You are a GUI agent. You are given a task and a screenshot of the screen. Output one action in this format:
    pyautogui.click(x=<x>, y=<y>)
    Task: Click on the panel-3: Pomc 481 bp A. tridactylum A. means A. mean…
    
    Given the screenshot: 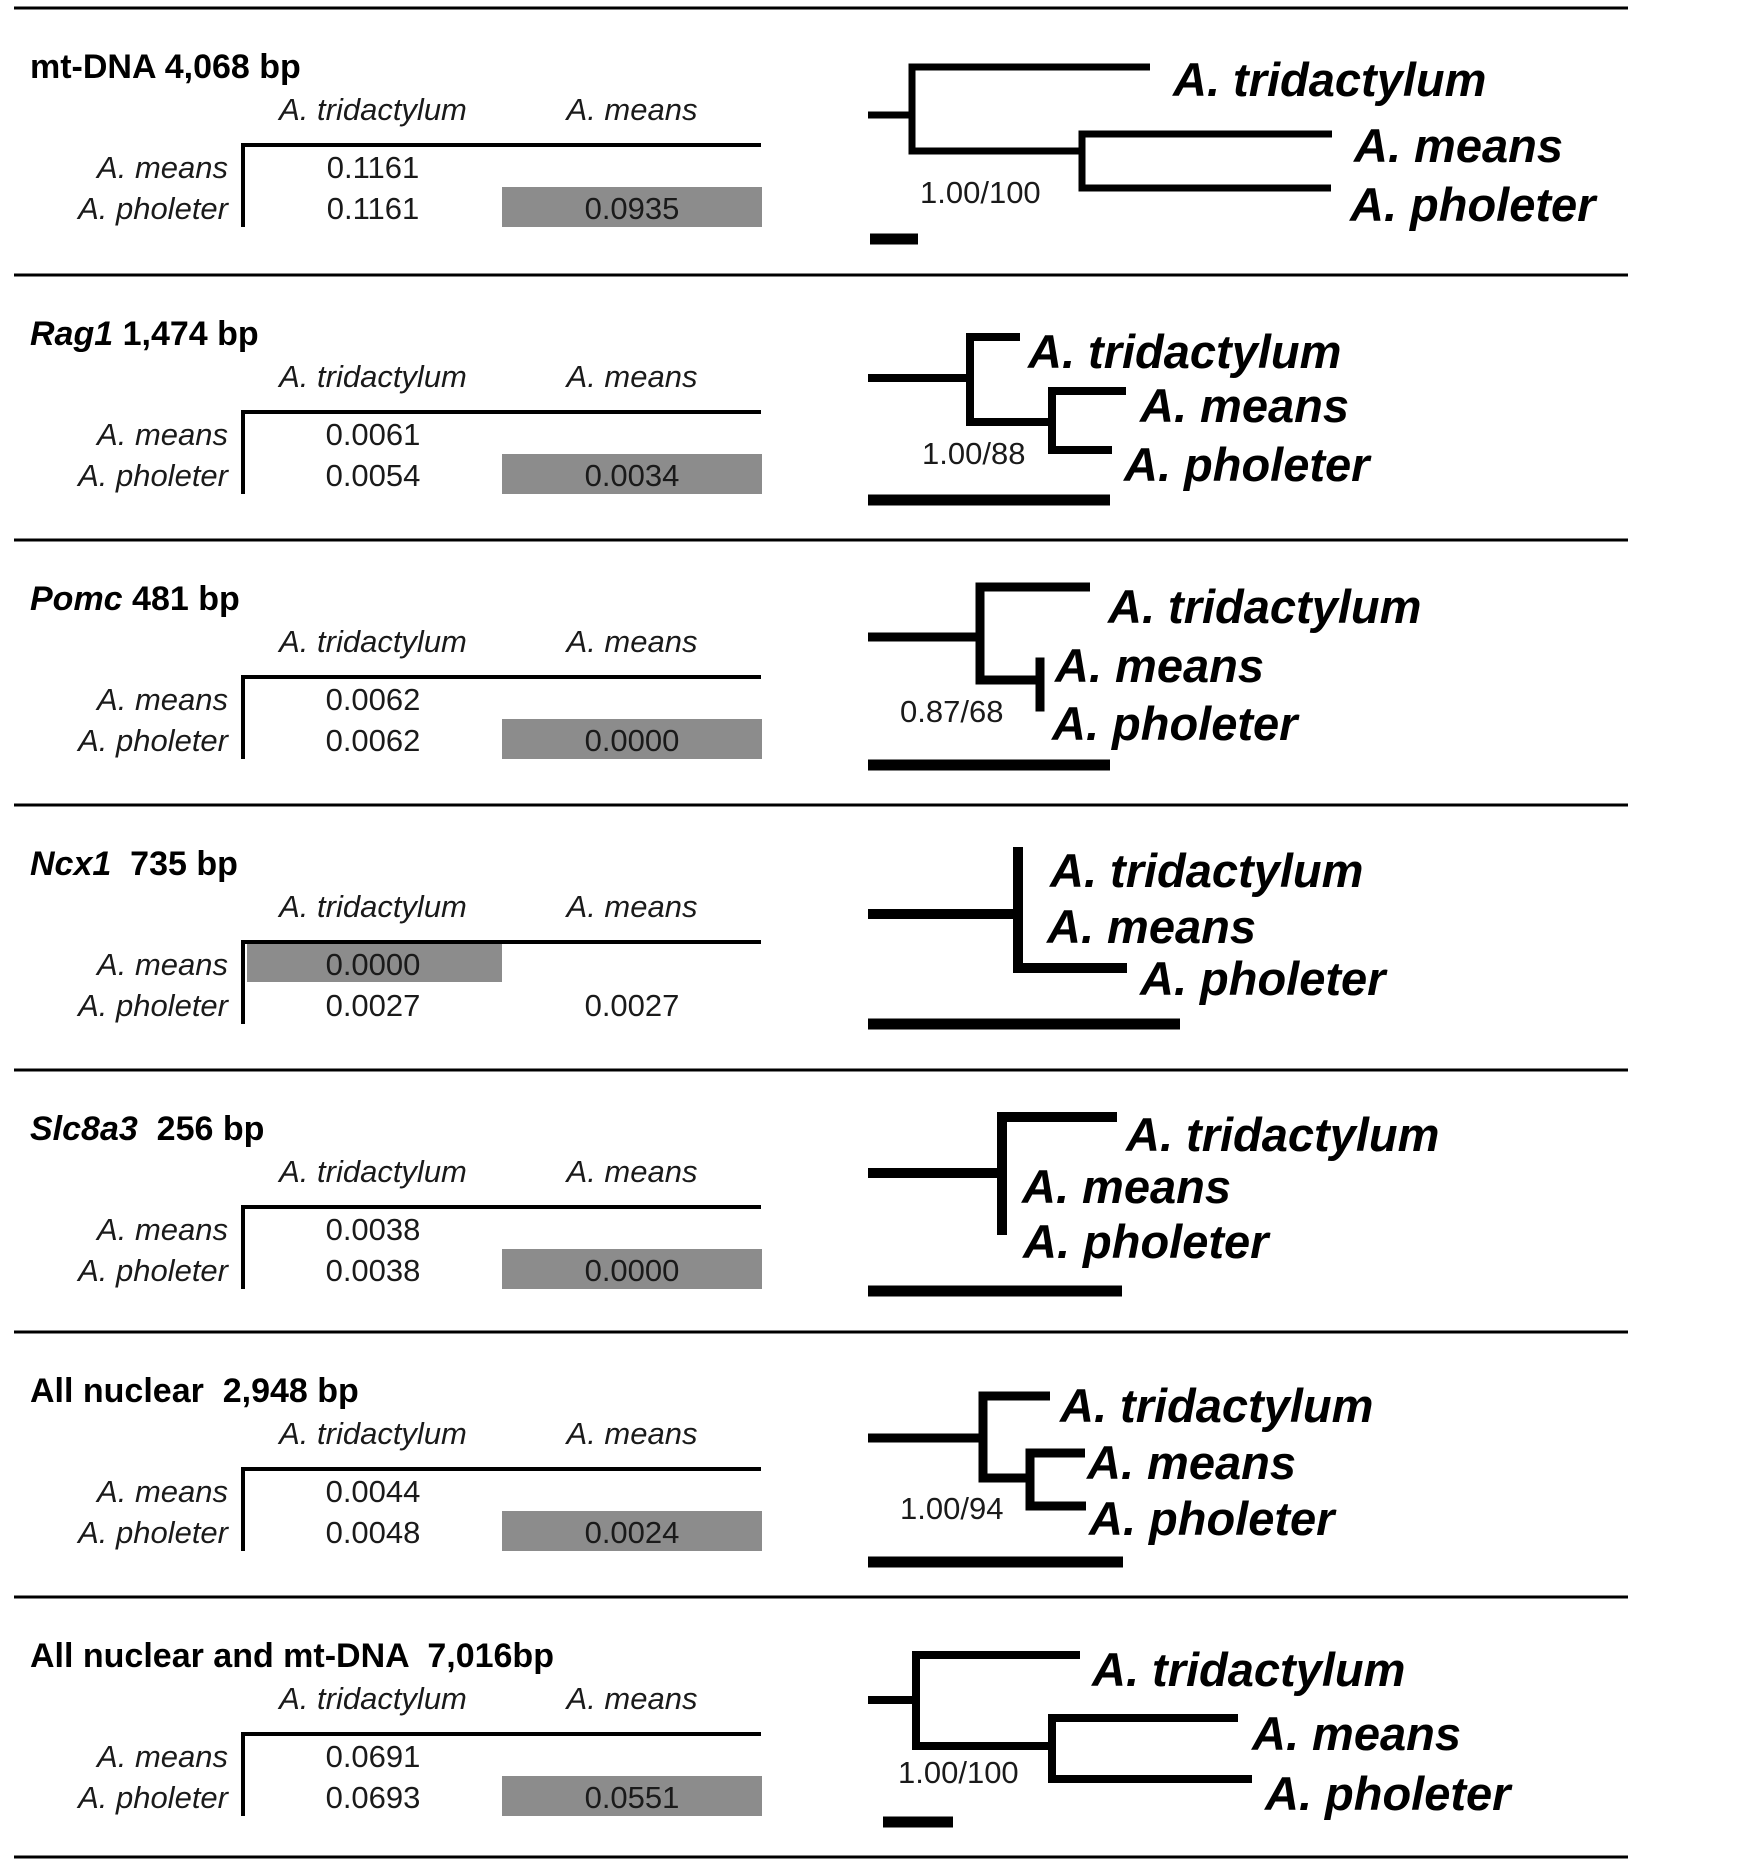 What is the action you would take?
    pyautogui.click(x=725, y=675)
    